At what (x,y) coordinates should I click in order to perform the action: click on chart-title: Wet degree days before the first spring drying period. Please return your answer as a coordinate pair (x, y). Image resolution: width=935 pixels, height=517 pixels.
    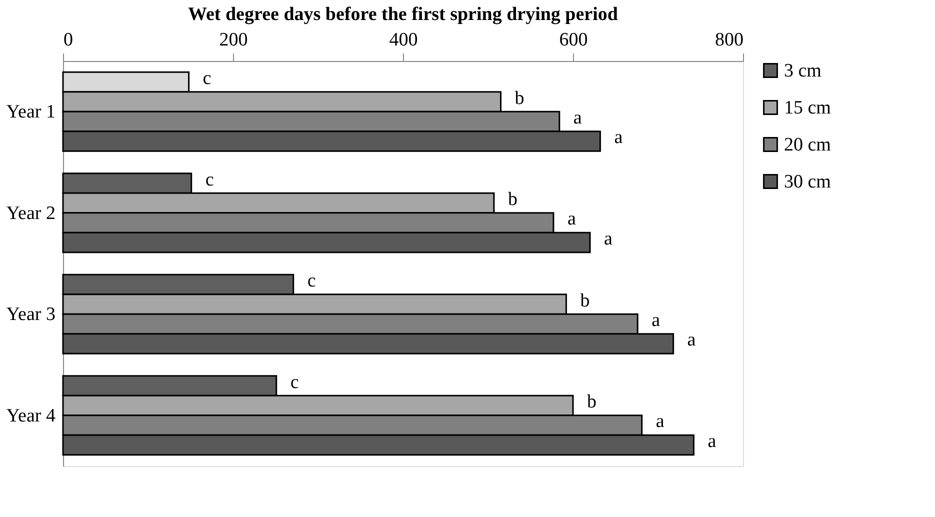
    Looking at the image, I should click on (403, 14).